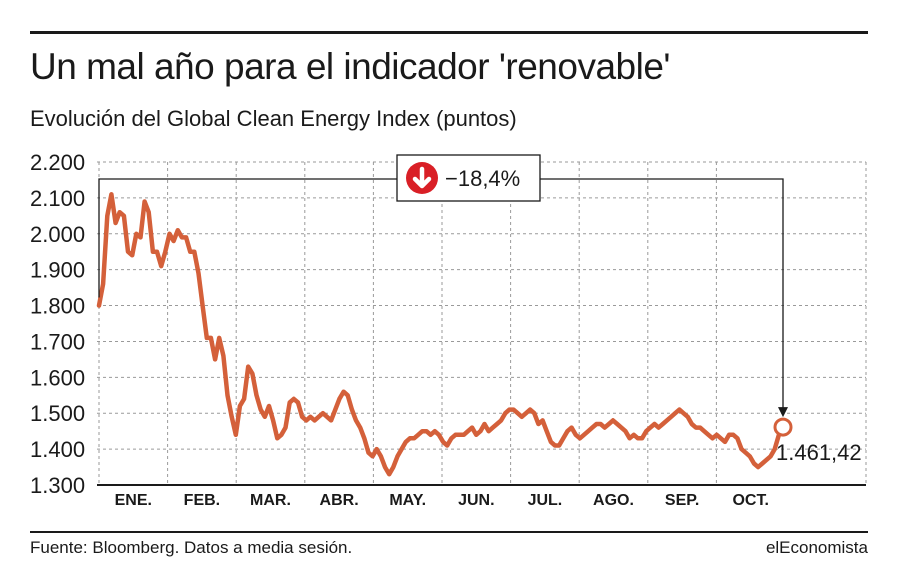  What do you see at coordinates (57, 413) in the screenshot?
I see `y-tick-label: 1.500` at bounding box center [57, 413].